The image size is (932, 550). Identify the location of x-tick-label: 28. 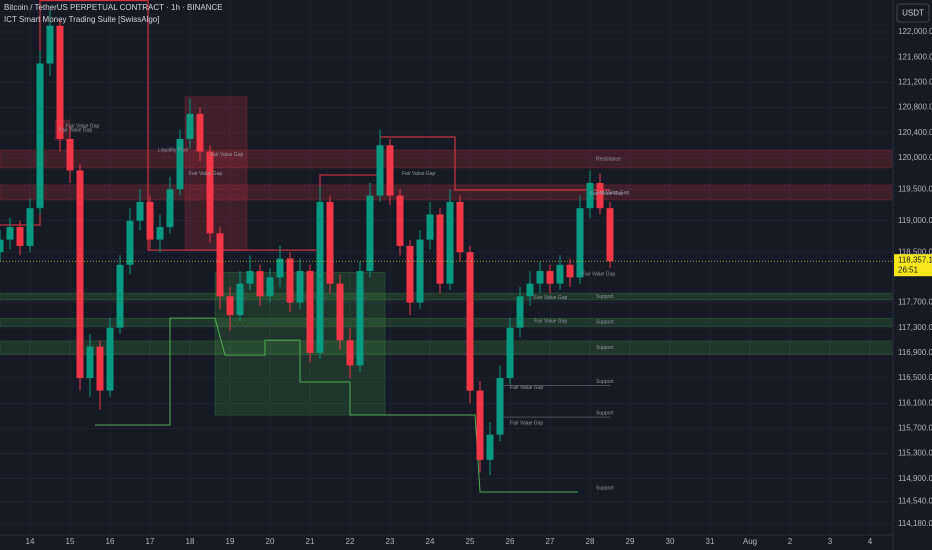
(590, 541).